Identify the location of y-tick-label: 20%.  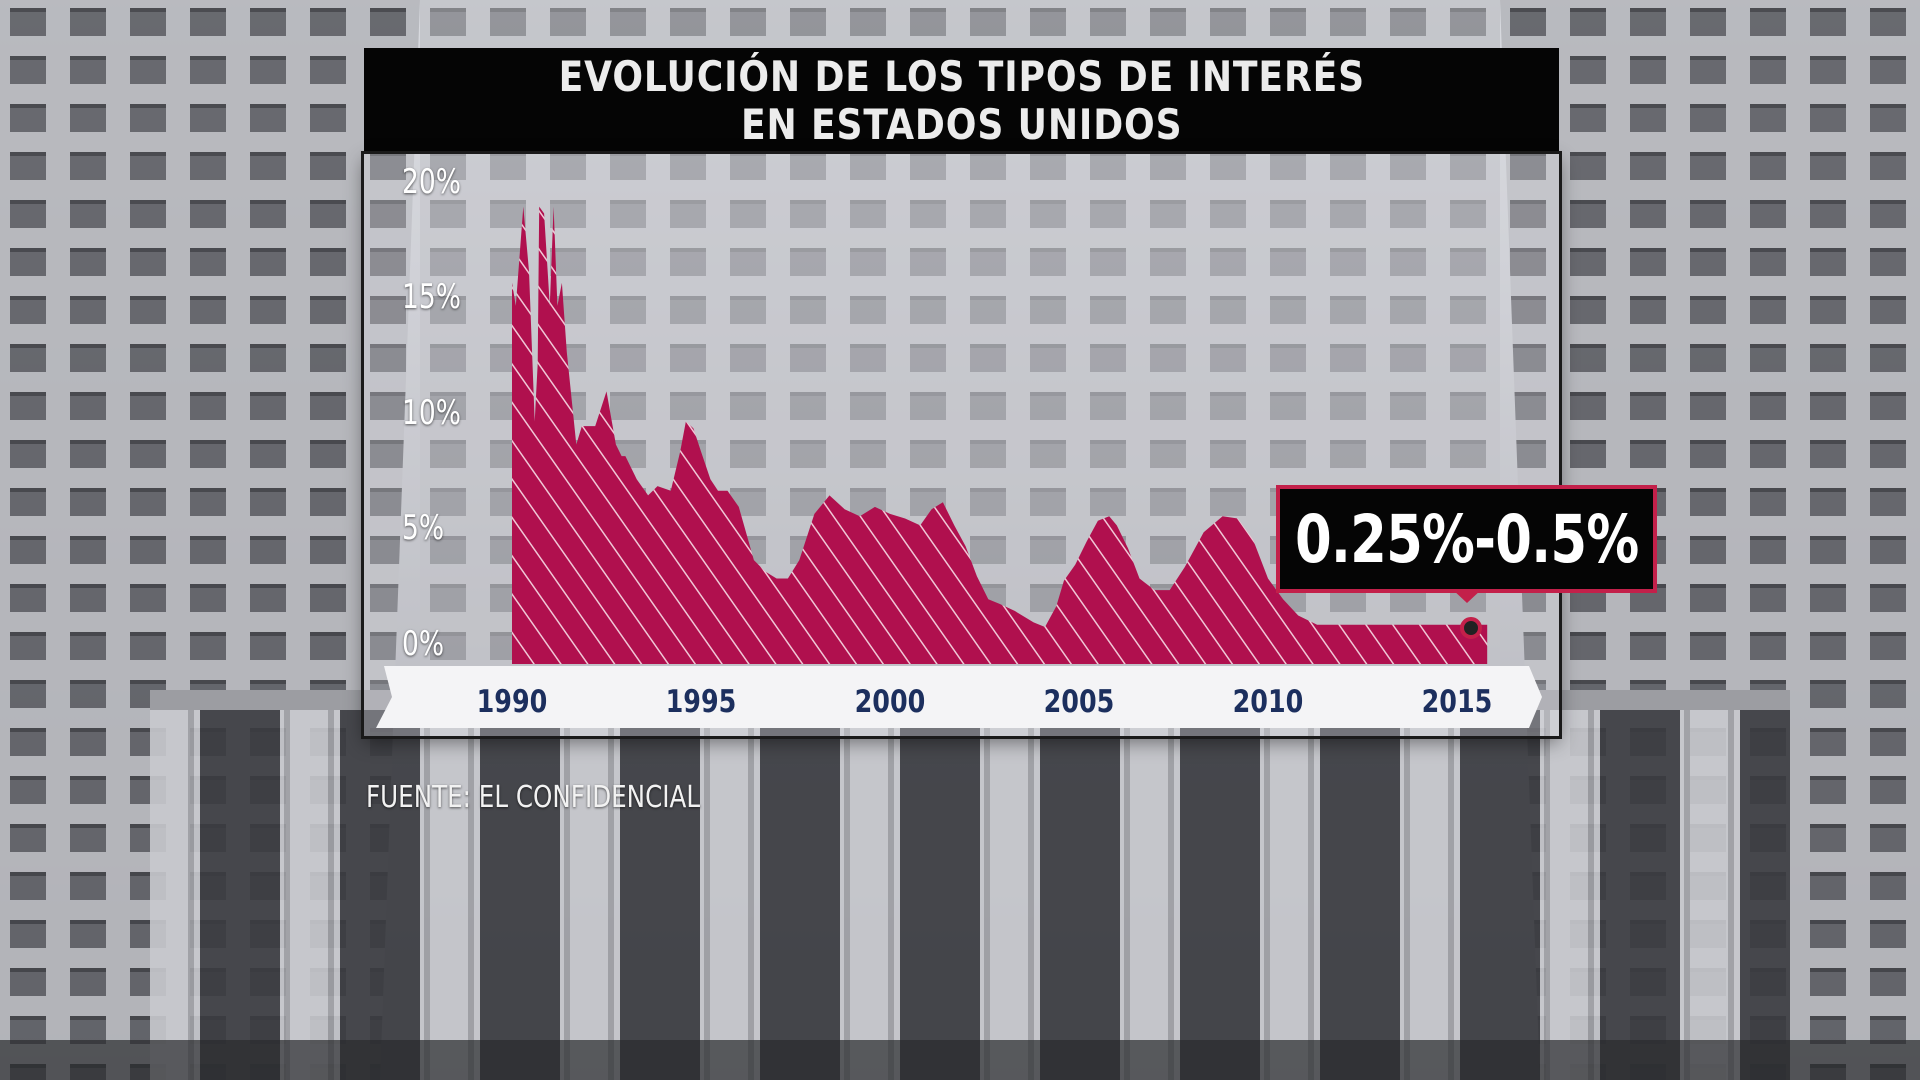
(431, 182).